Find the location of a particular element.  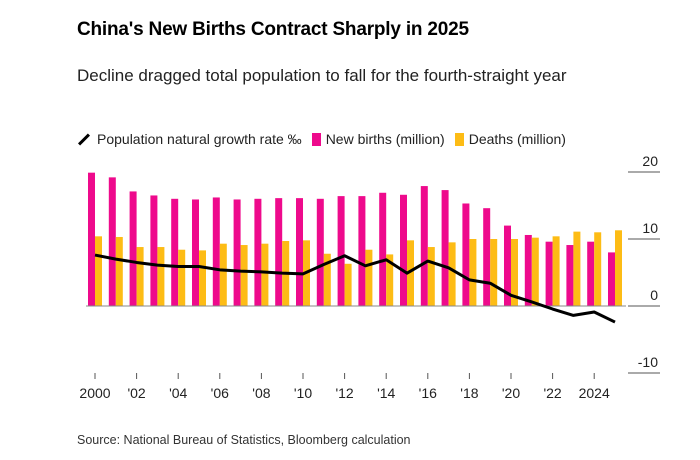

yellow-swatch is located at coordinates (459, 139).